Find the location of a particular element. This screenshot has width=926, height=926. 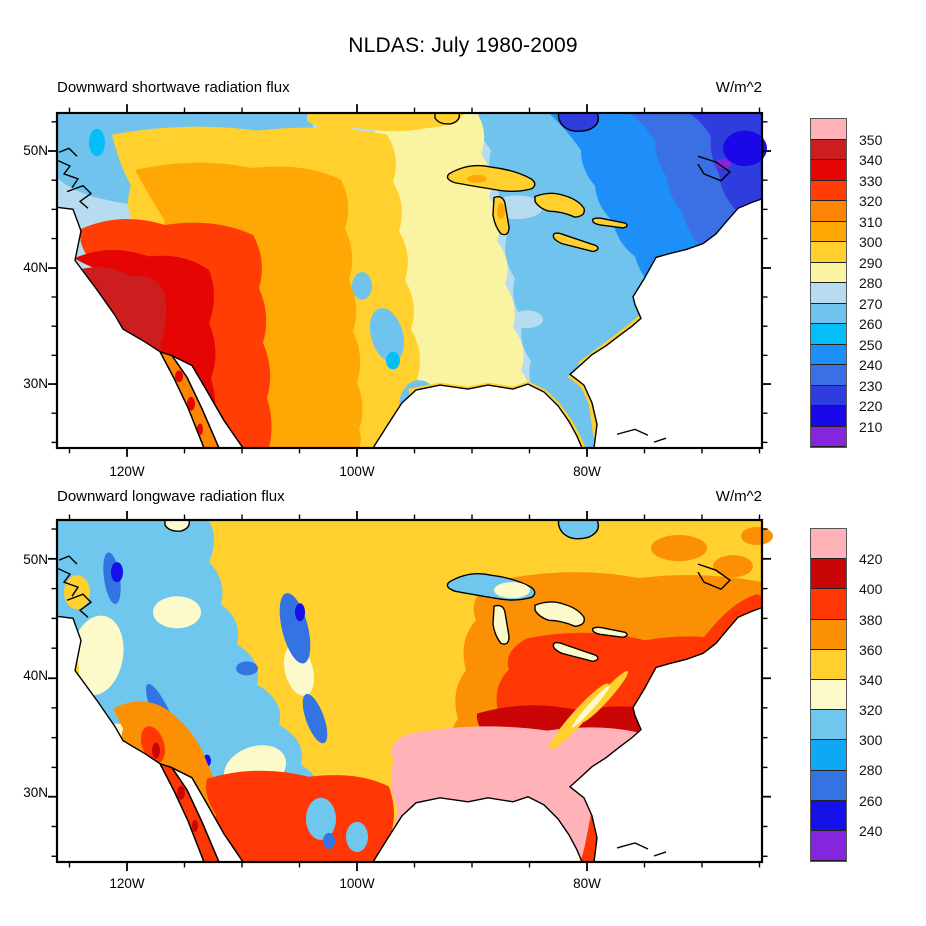

colorbar-label: 210 is located at coordinates (871, 426).